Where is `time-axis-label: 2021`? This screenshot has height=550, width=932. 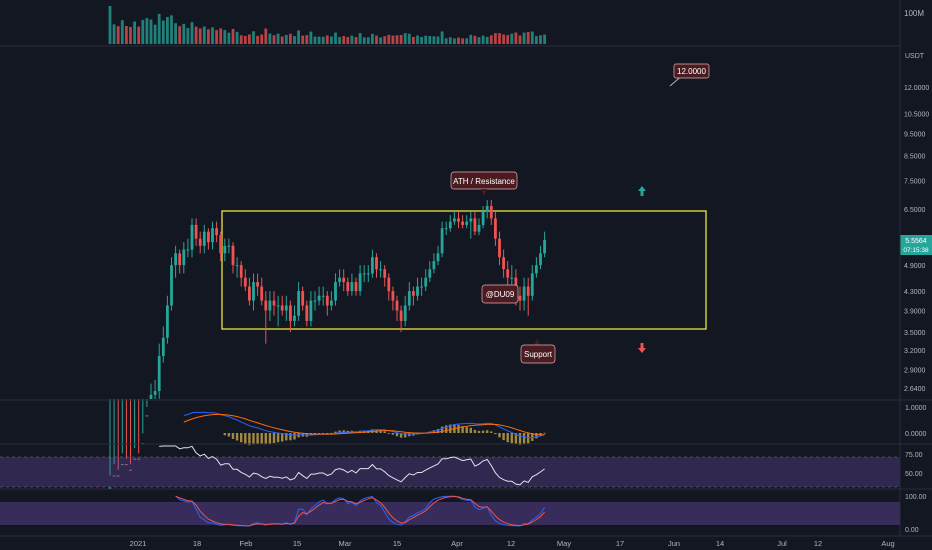
time-axis-label: 2021 is located at coordinates (138, 543).